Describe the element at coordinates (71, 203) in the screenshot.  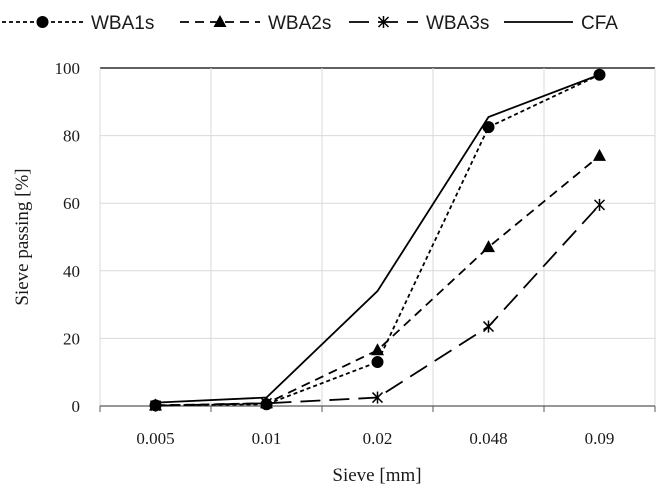
I see `y-tick-label-60: 60` at that location.